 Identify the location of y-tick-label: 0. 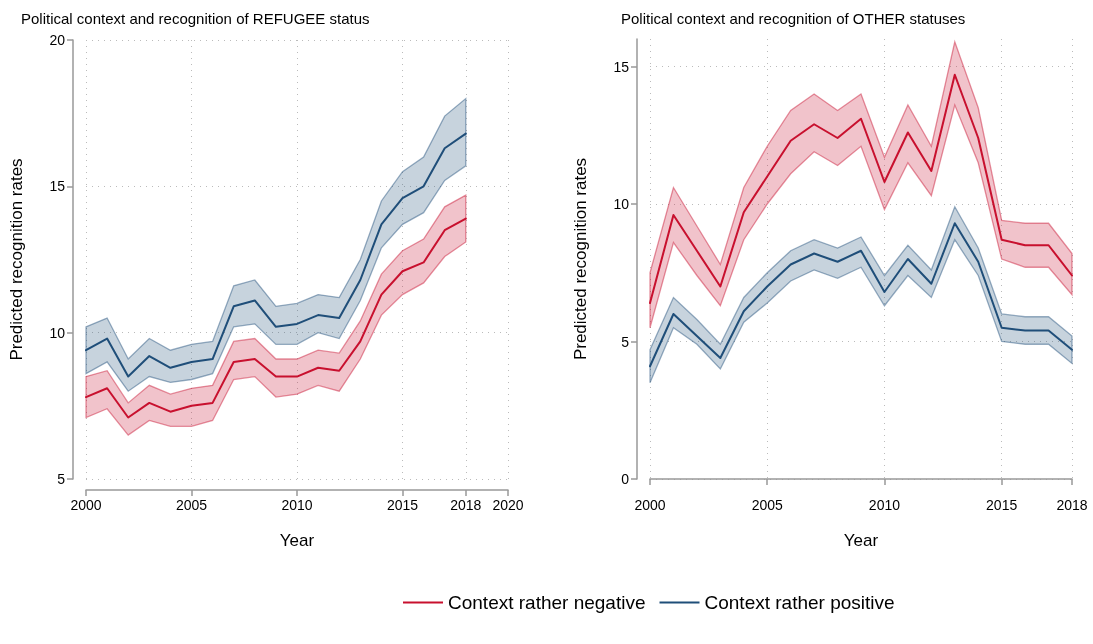
(625, 479).